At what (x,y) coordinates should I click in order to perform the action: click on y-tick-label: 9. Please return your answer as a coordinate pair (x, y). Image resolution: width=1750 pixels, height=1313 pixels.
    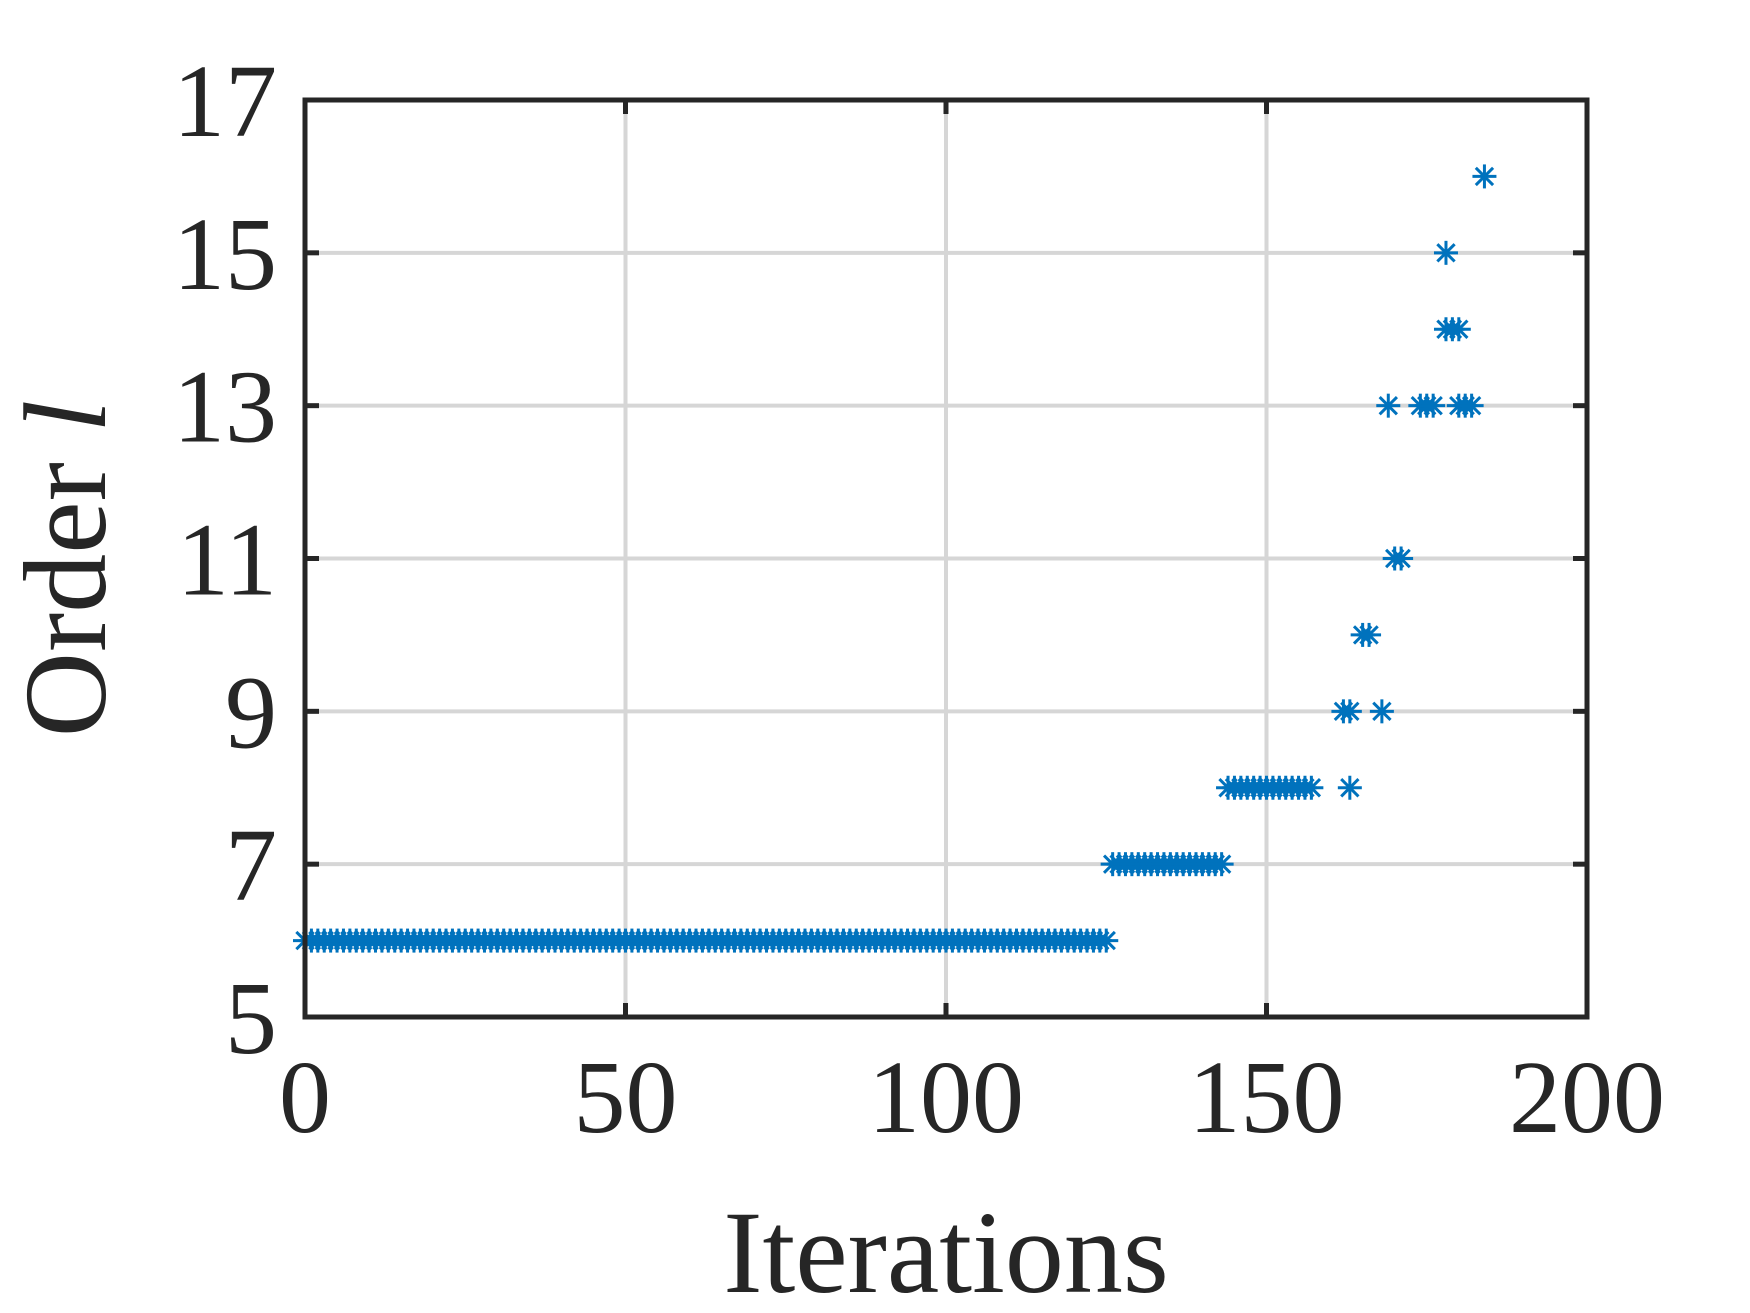
    Looking at the image, I should click on (251, 712).